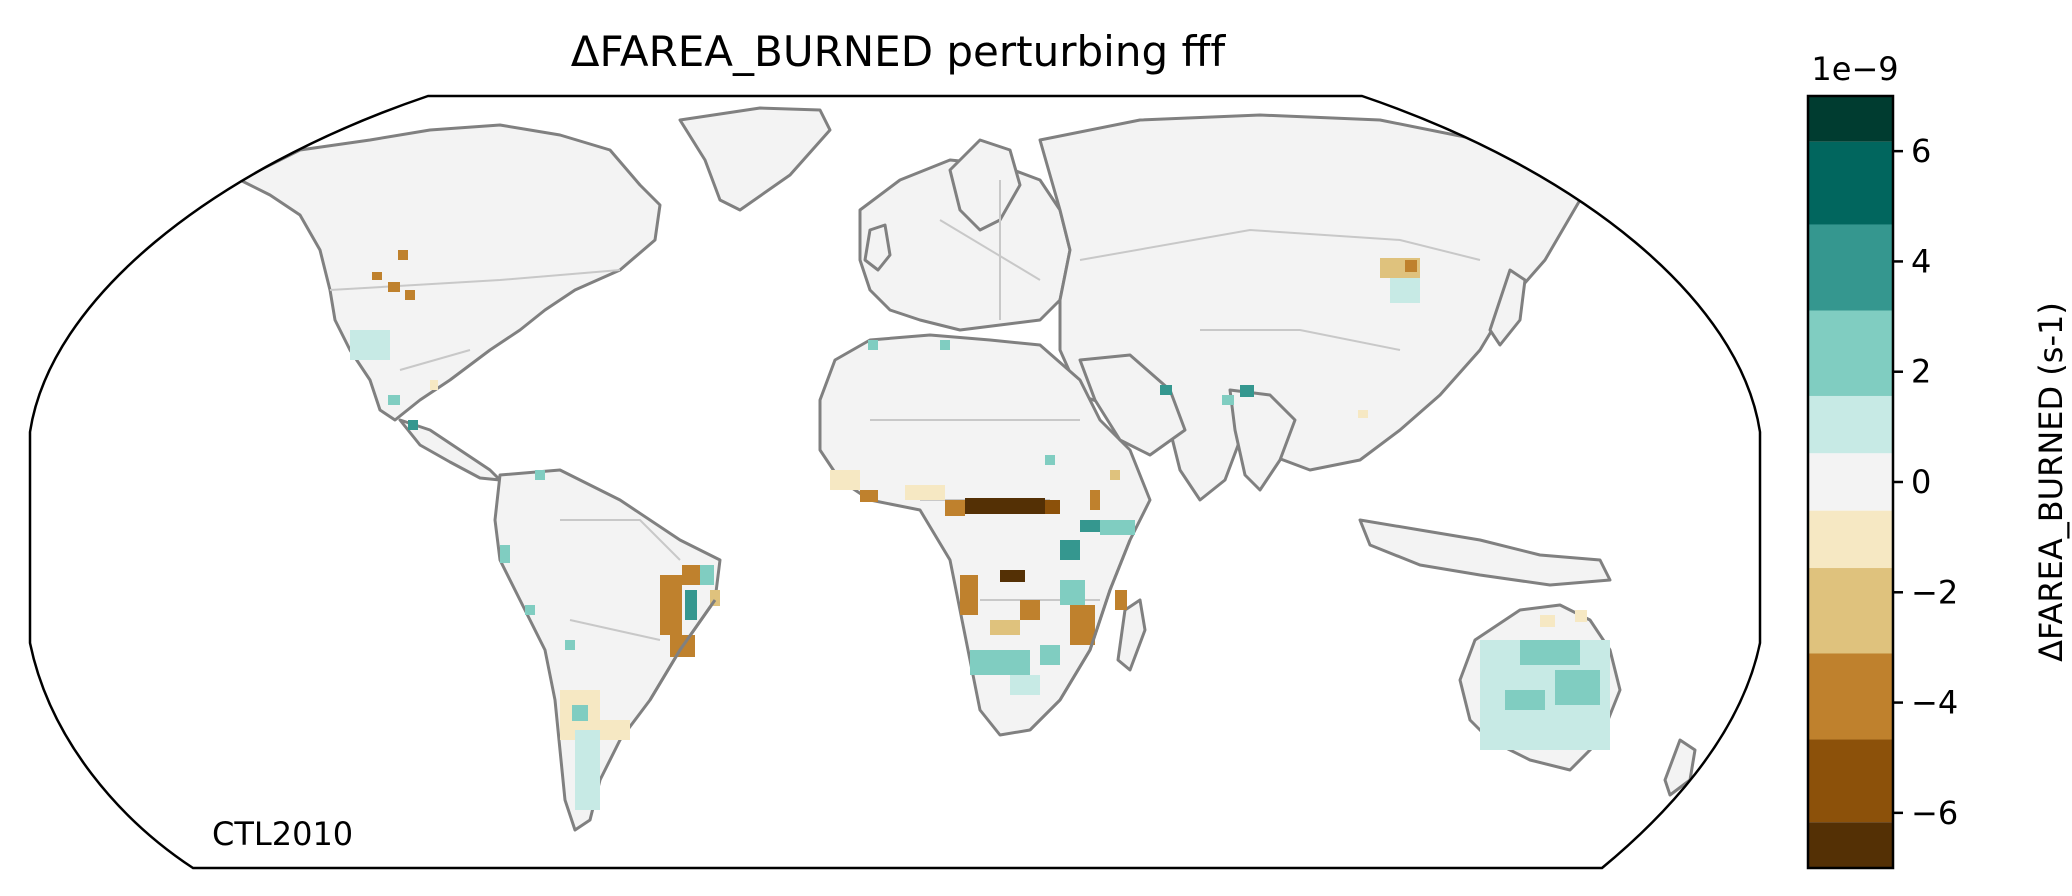 The width and height of the screenshot is (2072, 896). Describe the element at coordinates (877, 247) in the screenshot. I see `british-isles` at that location.